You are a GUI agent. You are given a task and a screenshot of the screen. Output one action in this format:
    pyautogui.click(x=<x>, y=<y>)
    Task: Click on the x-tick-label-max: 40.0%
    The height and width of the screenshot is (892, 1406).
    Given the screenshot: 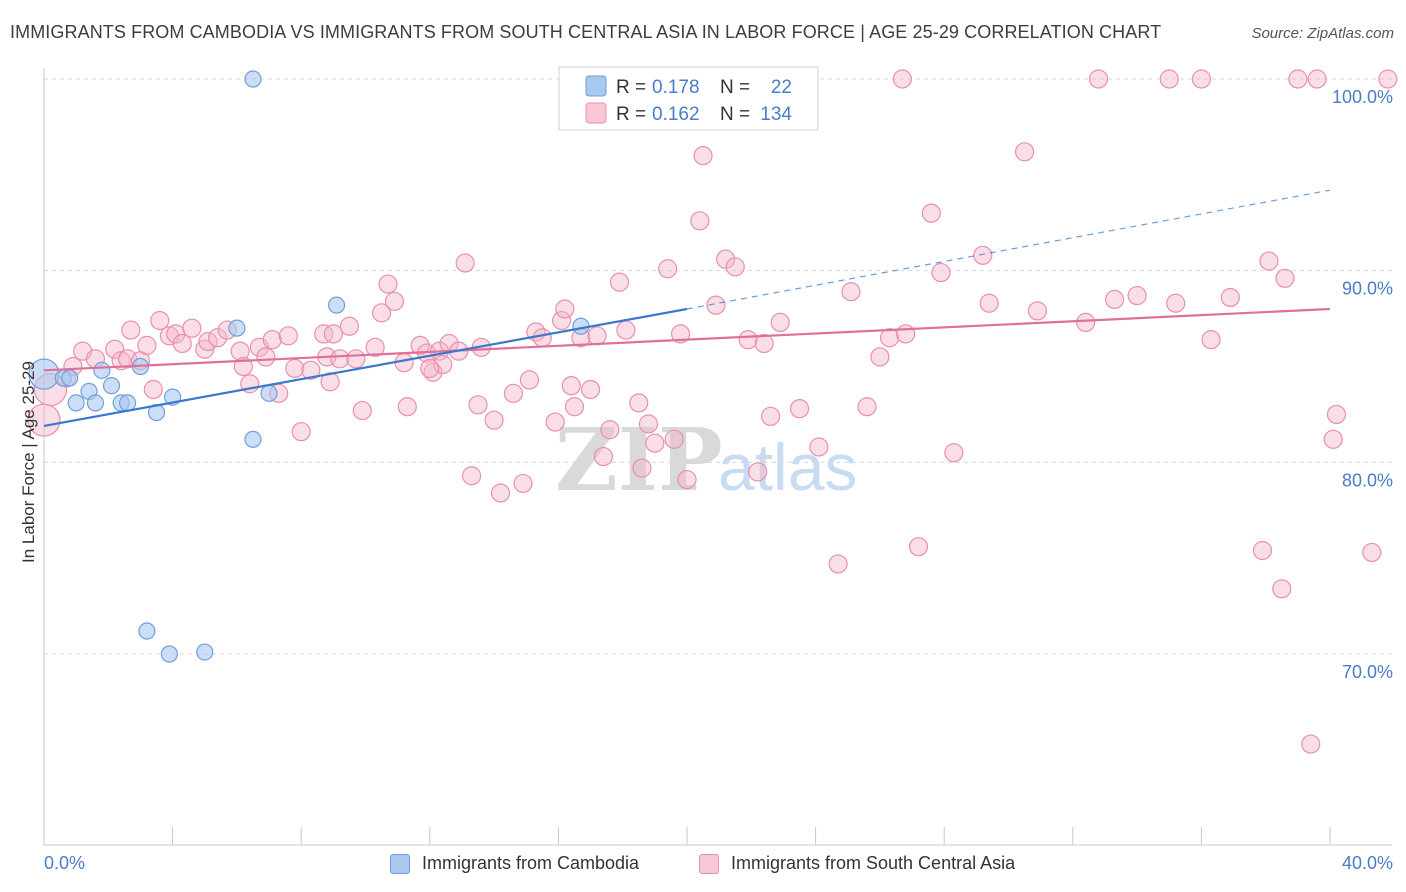 What is the action you would take?
    pyautogui.click(x=1367, y=863)
    